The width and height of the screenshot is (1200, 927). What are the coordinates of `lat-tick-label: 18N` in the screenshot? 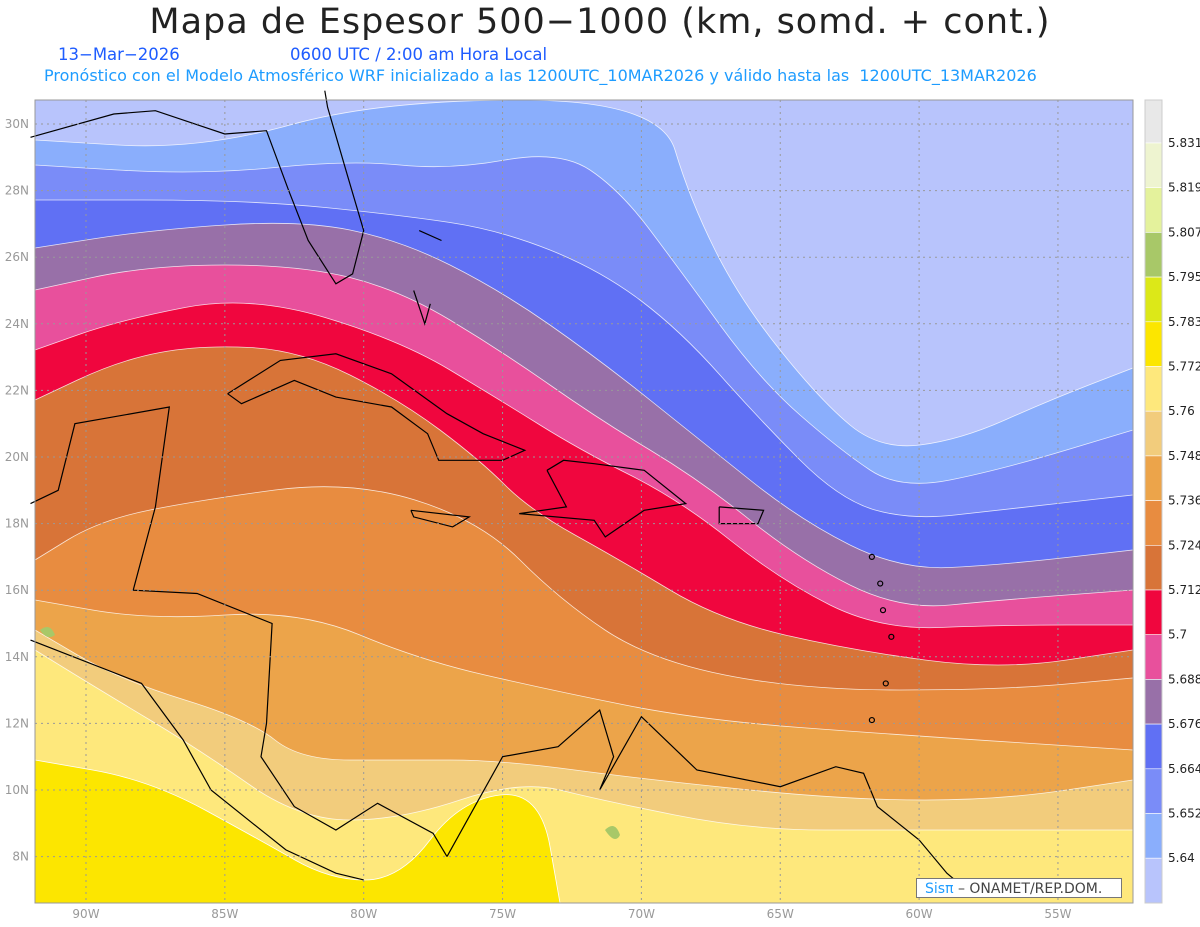 It's located at (17, 524).